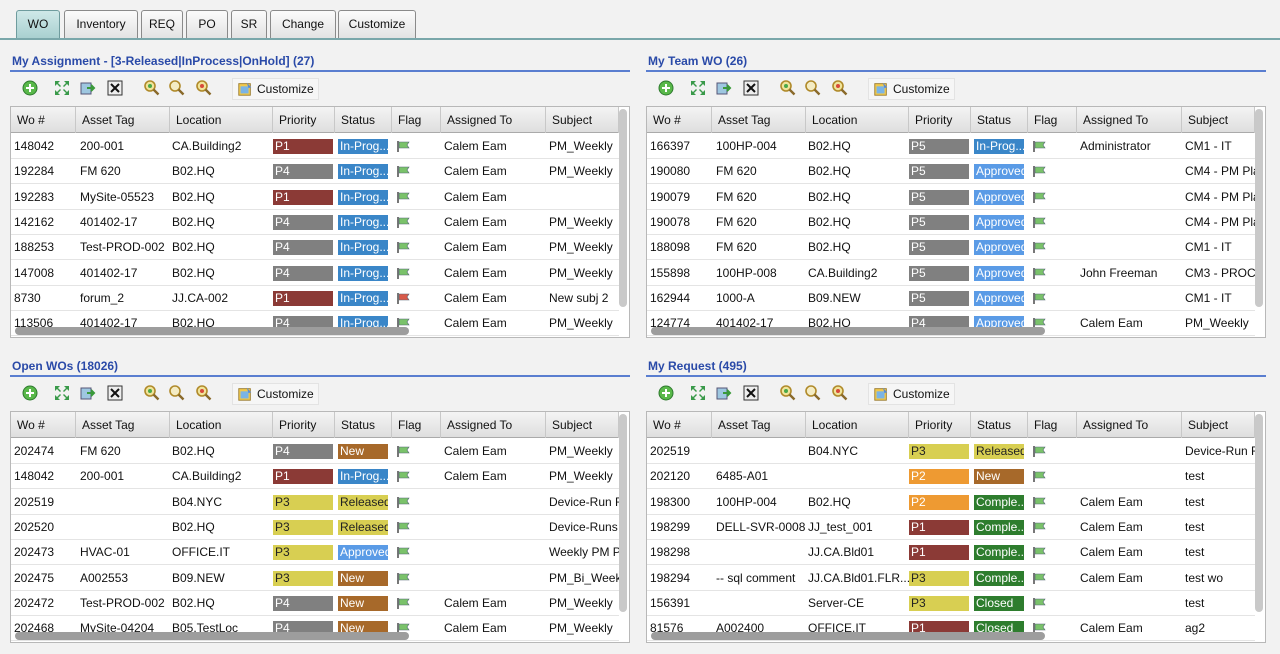 The width and height of the screenshot is (1280, 654). I want to click on table-row: 190080 FM 620 B02.HQ P5 Approved CM4 - PM Pla, so click(951, 172).